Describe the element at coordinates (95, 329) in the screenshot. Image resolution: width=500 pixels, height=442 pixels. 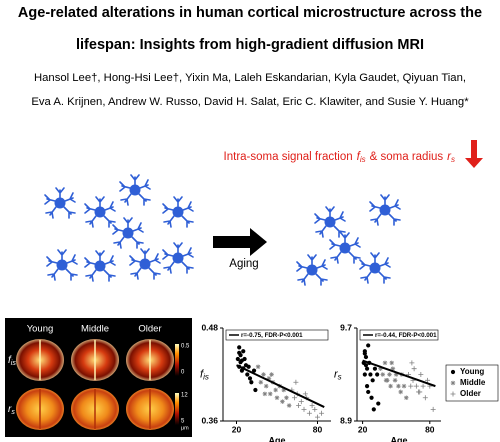
I see `column-label: Middle` at that location.